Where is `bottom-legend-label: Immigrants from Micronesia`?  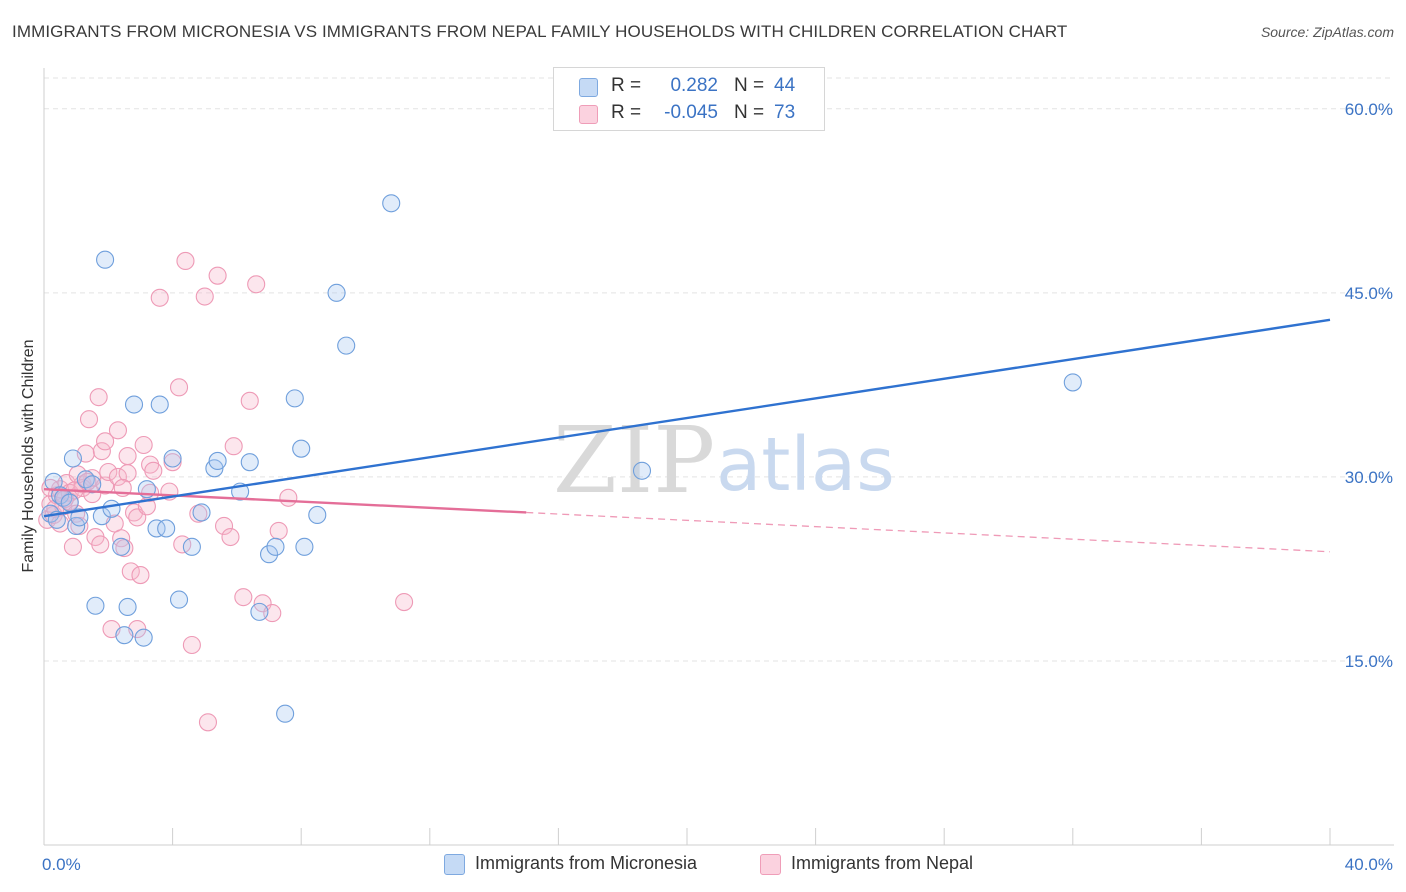 bottom-legend-label: Immigrants from Micronesia is located at coordinates (586, 863).